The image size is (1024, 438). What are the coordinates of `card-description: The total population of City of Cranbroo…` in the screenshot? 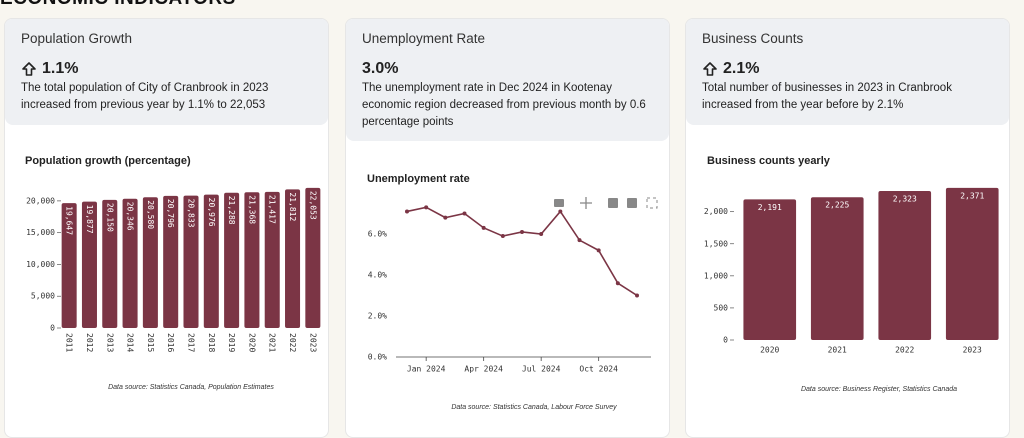 It's located at (145, 96).